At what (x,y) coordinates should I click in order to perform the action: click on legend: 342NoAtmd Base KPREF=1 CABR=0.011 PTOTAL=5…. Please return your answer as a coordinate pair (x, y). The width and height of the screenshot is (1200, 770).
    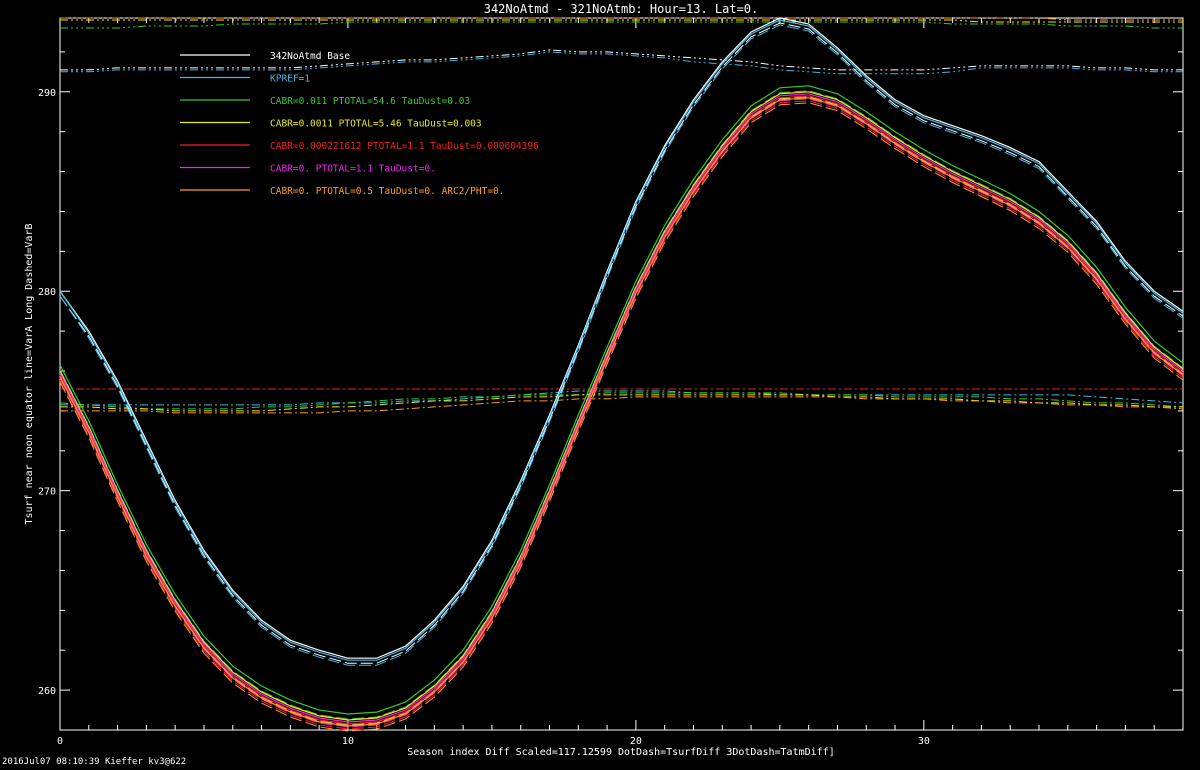
    Looking at the image, I should click on (359, 124).